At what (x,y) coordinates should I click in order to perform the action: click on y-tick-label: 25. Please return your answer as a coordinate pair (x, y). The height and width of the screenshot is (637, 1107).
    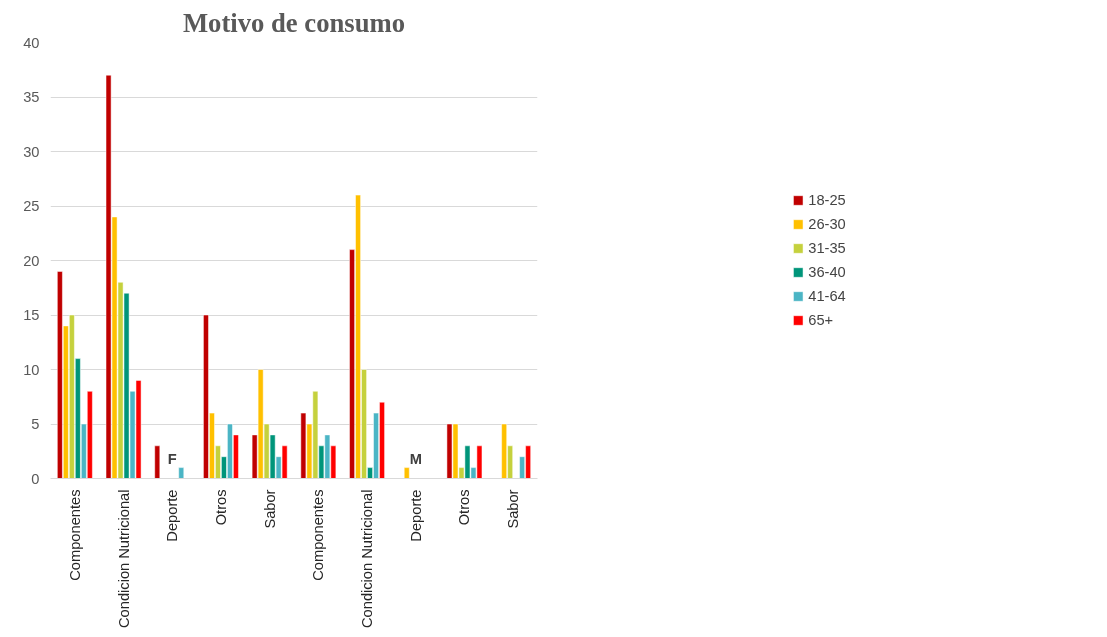
    Looking at the image, I should click on (31, 206).